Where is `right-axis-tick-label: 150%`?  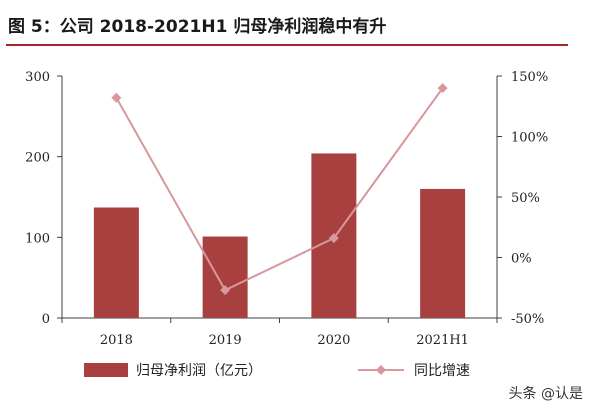
right-axis-tick-label: 150% is located at coordinates (529, 77).